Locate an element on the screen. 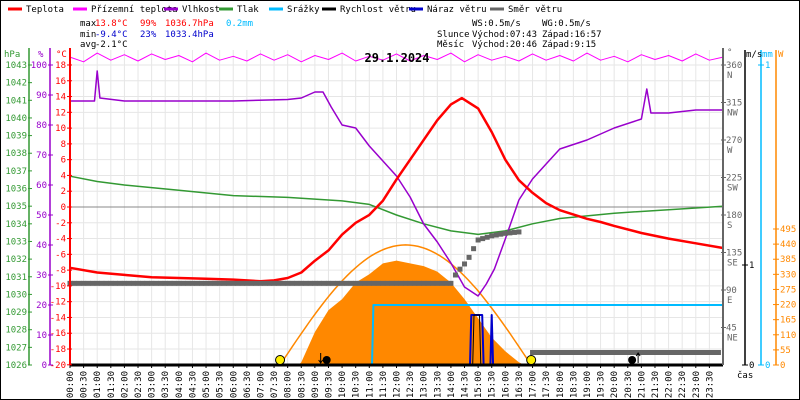  degree-tick-label: 180 is located at coordinates (734, 216).